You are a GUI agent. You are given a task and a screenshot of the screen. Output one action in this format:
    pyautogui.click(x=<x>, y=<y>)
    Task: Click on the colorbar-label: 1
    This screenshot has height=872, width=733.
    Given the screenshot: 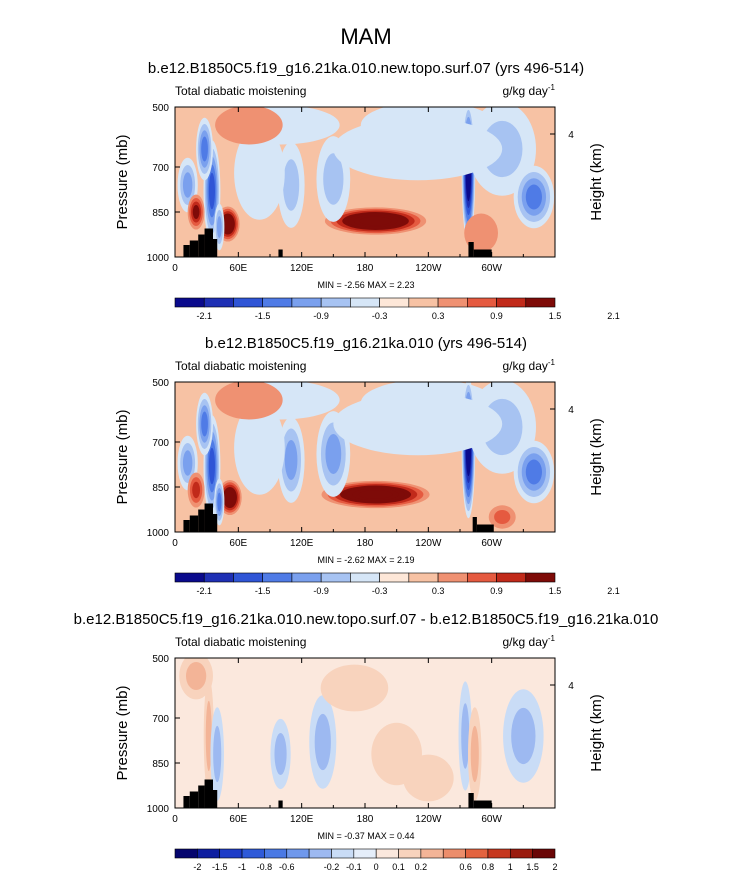 What is the action you would take?
    pyautogui.click(x=510, y=867)
    